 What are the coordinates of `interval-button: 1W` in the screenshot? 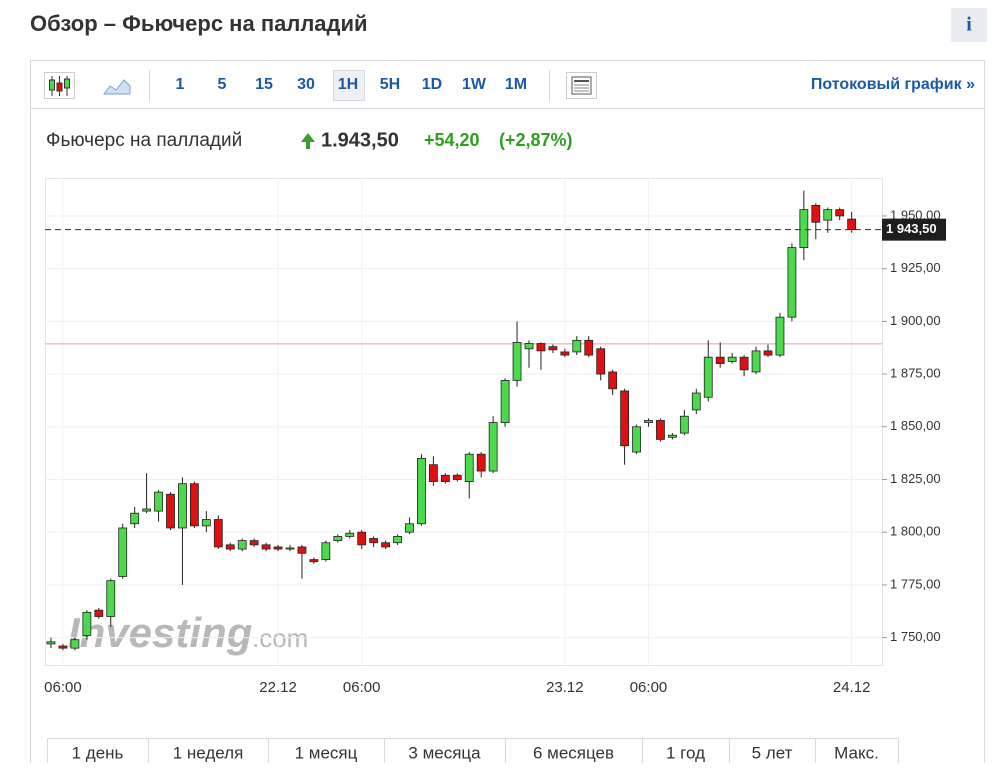 It's located at (474, 84).